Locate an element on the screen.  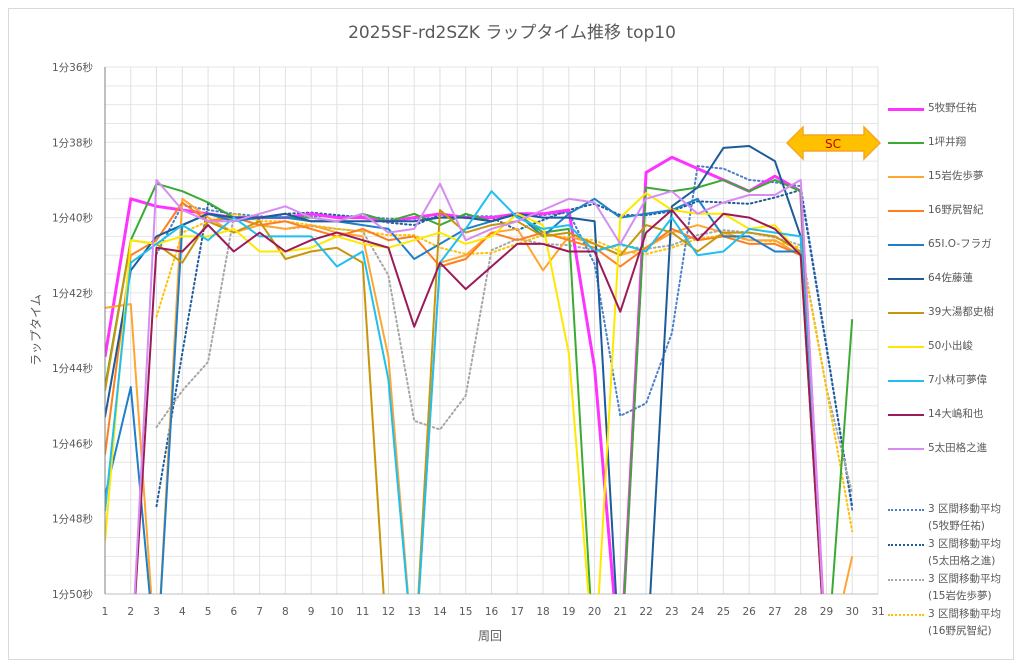
legend-item: 5牧野任祐 is located at coordinates (932, 109).